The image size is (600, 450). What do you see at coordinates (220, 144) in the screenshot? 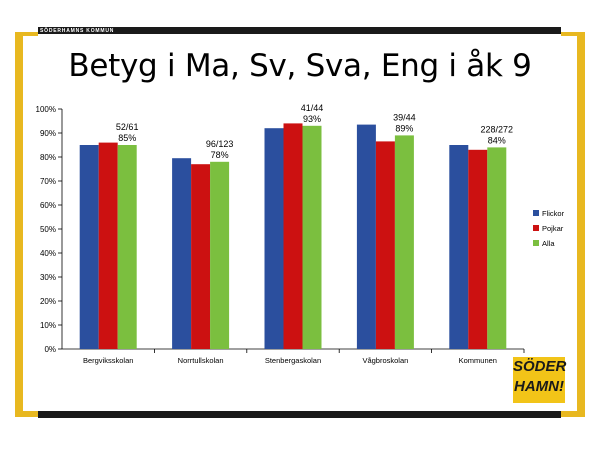
I see `data-label-count: 96/123` at bounding box center [220, 144].